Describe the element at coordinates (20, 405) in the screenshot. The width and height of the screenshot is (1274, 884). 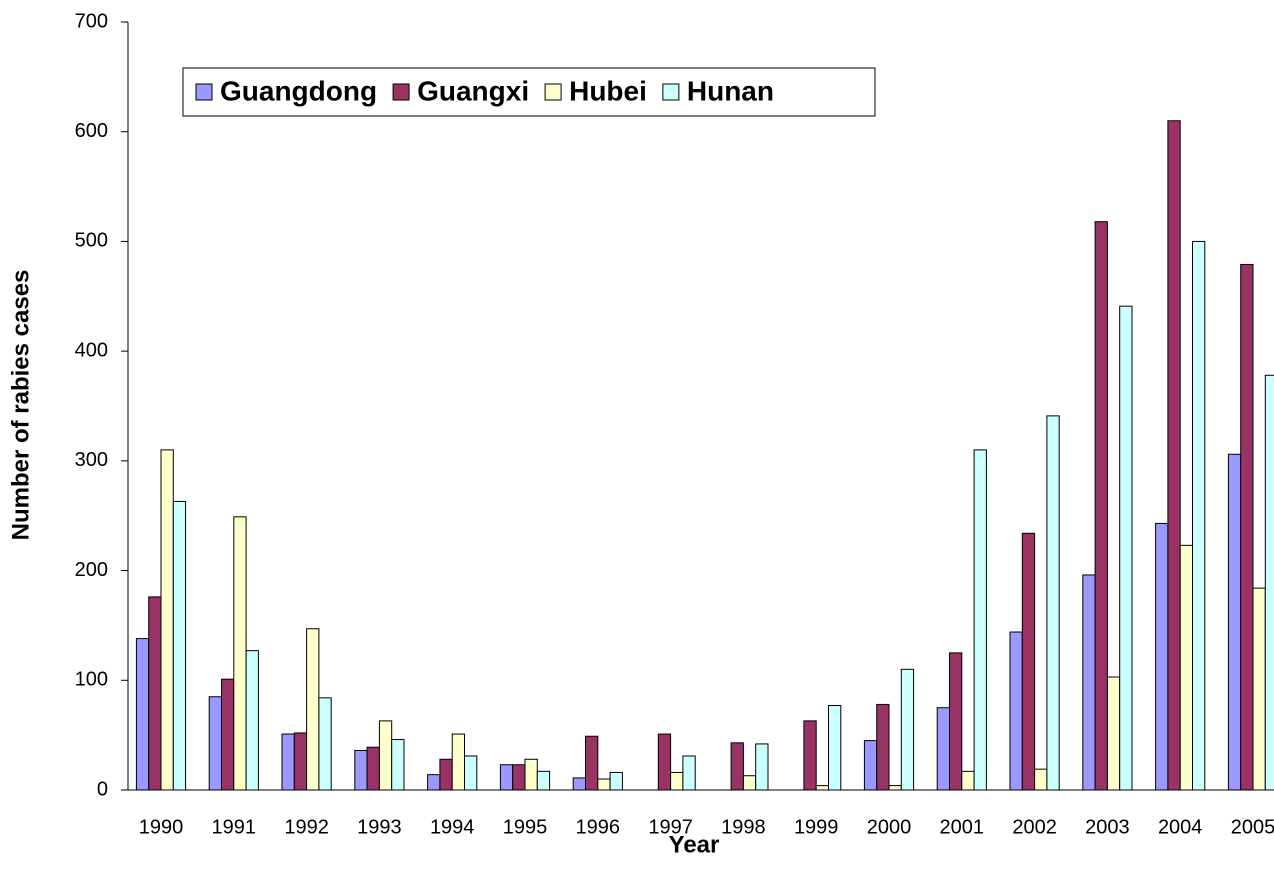
I see `y-axis-label: Number of rabies cases` at that location.